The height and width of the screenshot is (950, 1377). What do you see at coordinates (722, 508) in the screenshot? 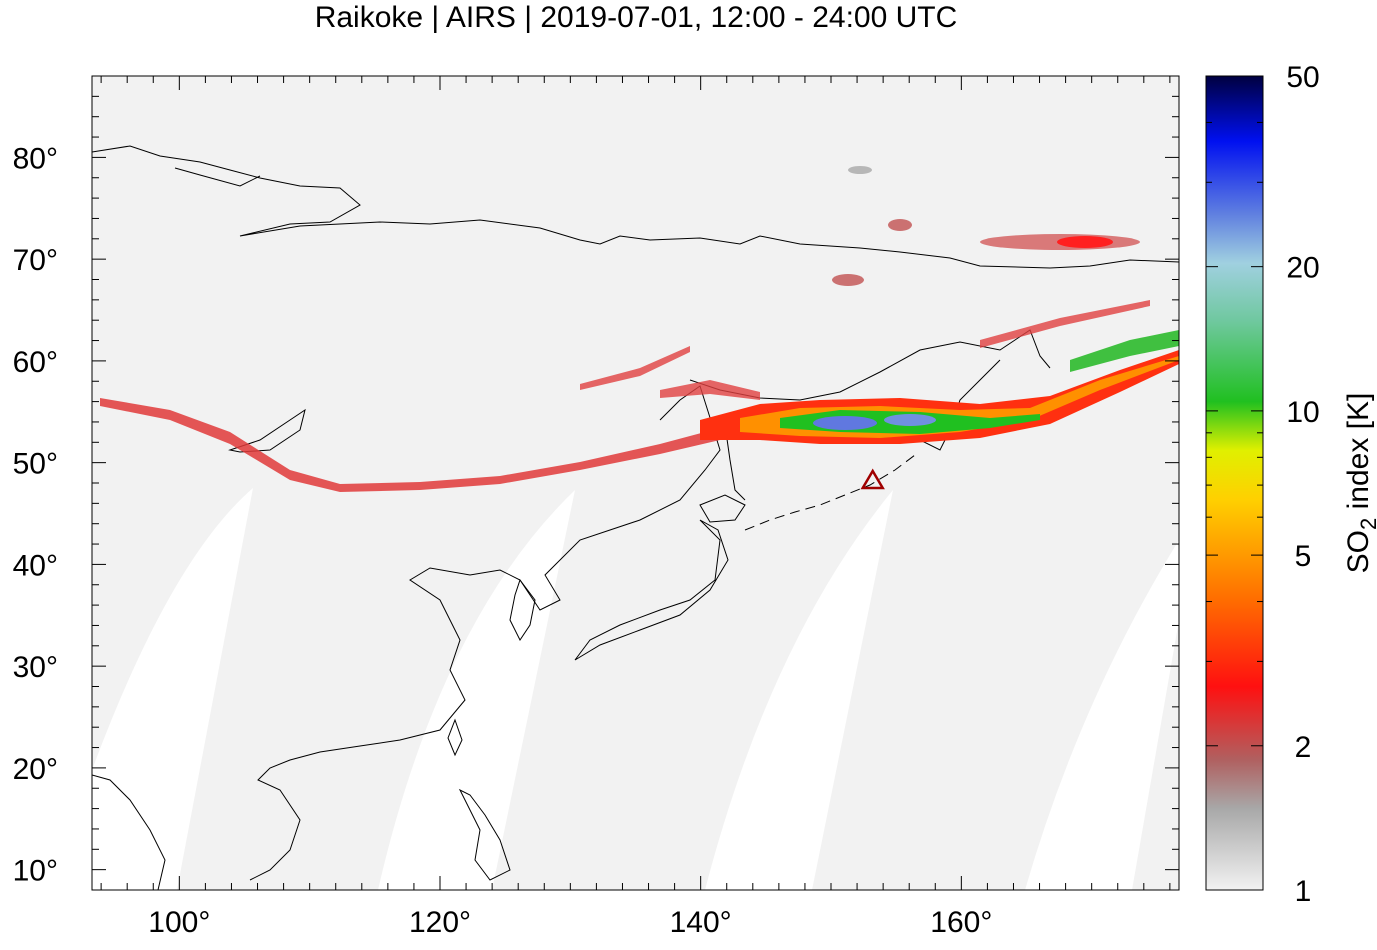
I see `coastline-hokkaido` at bounding box center [722, 508].